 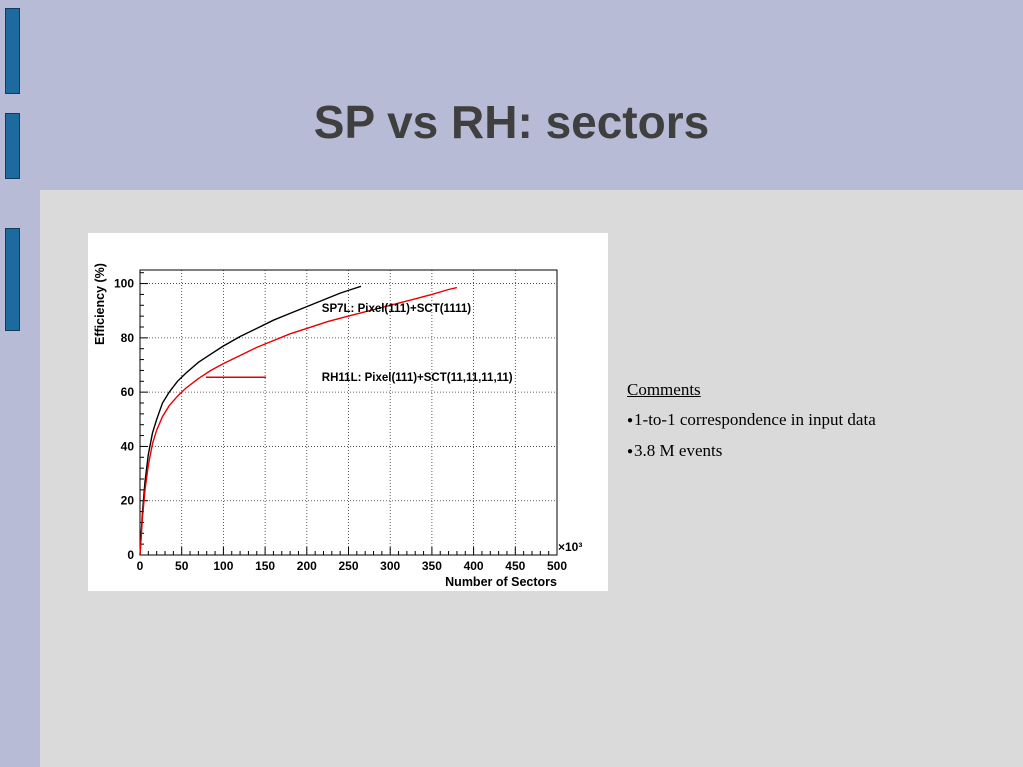 What do you see at coordinates (128, 446) in the screenshot?
I see `ytick-label: 40` at bounding box center [128, 446].